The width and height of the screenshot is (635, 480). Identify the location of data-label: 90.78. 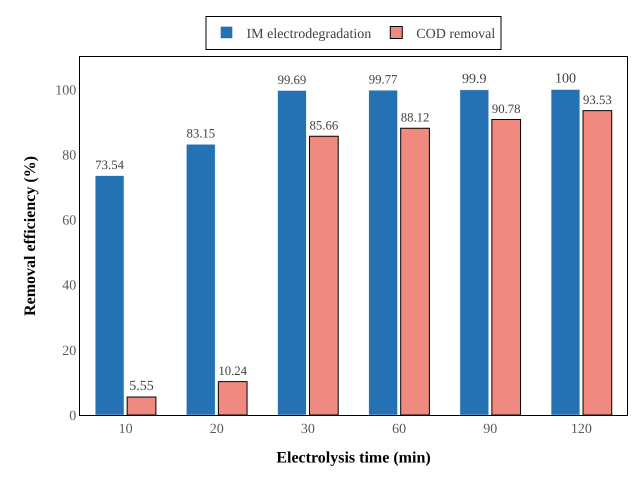
(506, 109).